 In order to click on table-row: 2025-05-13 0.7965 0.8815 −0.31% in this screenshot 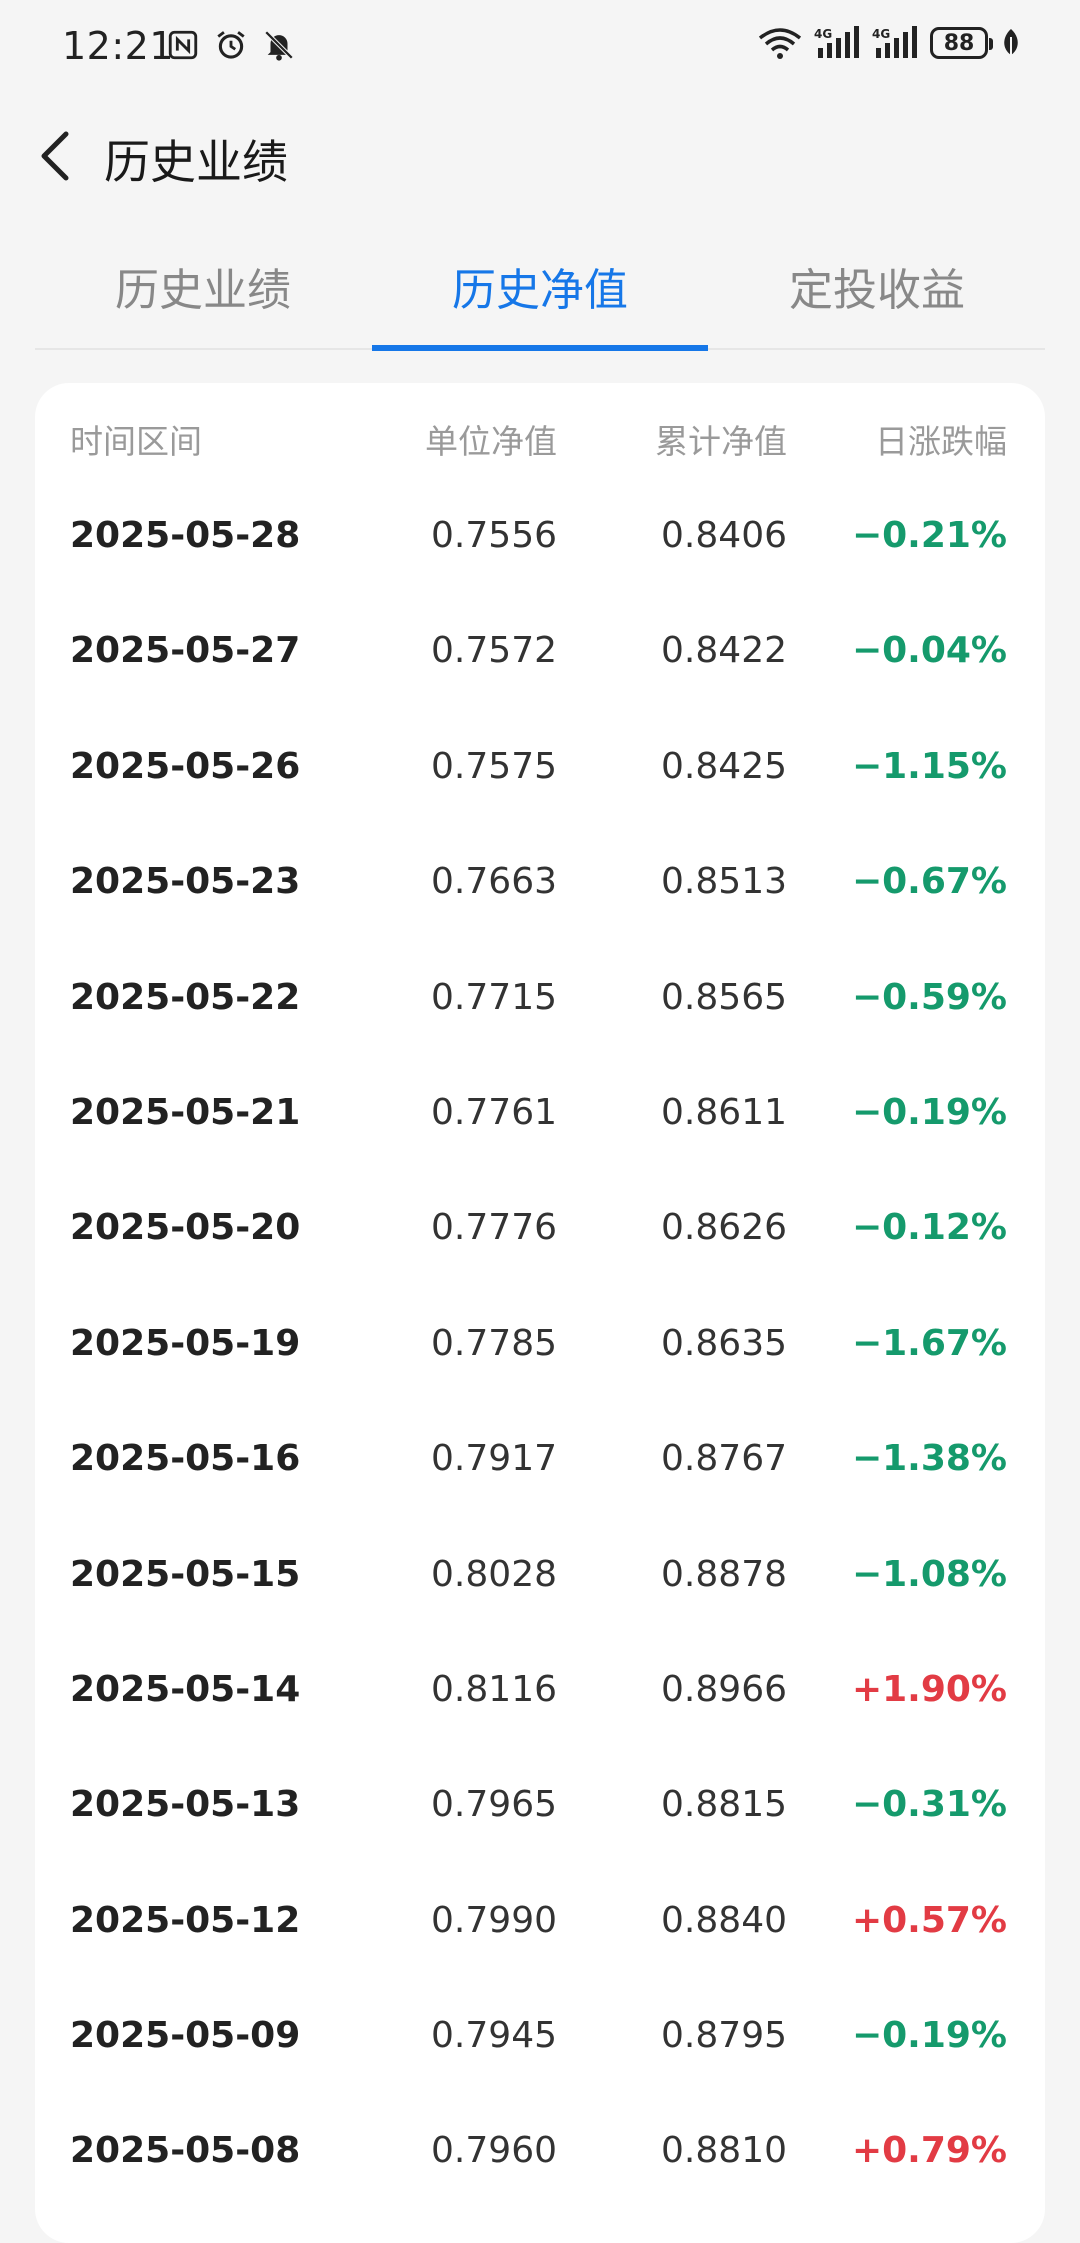, I will do `click(540, 1834)`.